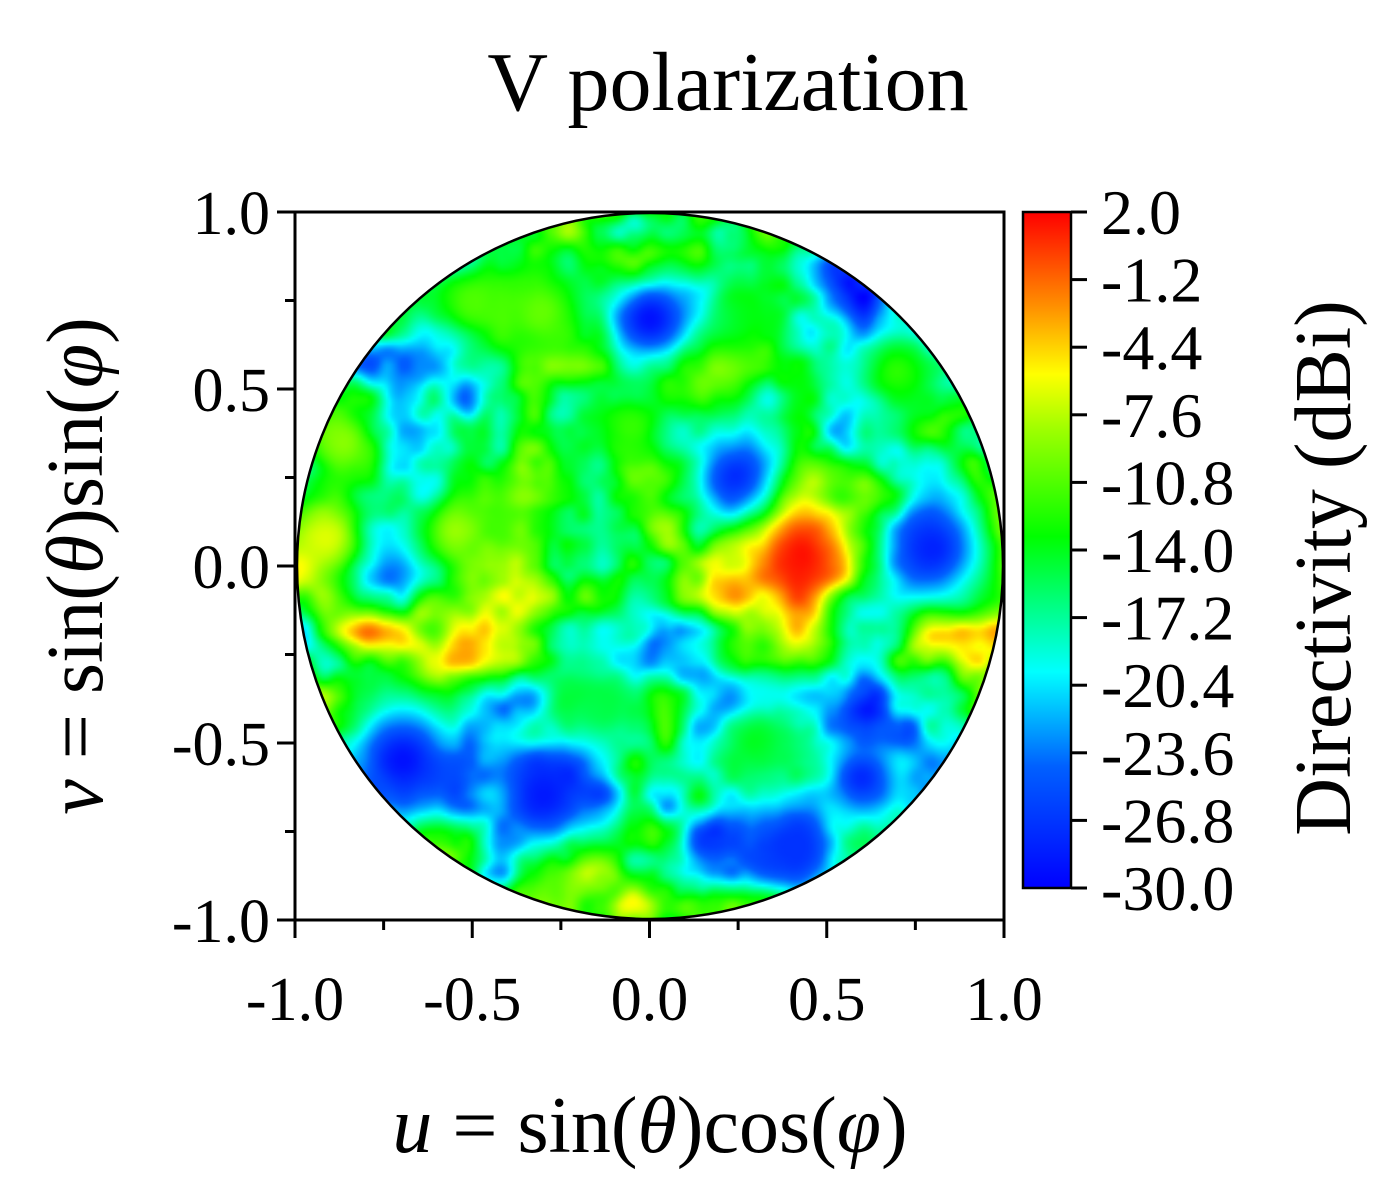 This screenshot has height=1200, width=1380. Describe the element at coordinates (827, 1000) in the screenshot. I see `x-tick-label: 0.5` at that location.